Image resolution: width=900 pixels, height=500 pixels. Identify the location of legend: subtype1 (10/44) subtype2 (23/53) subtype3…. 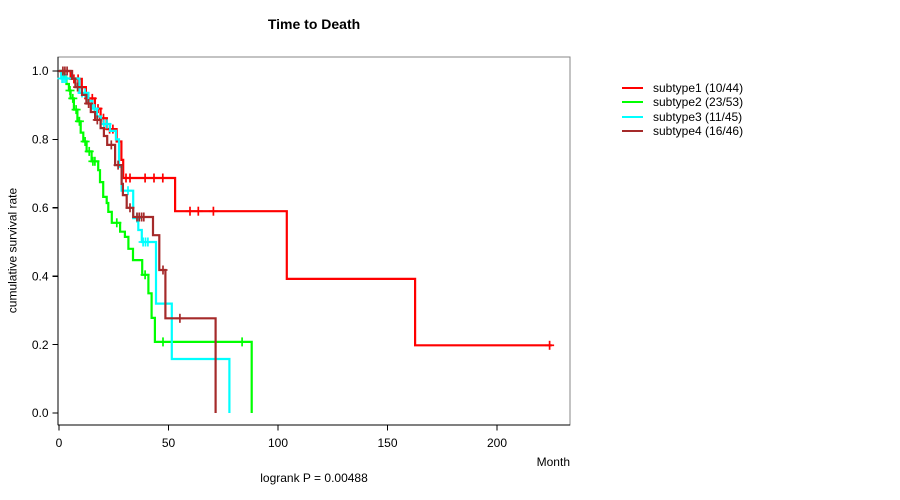
(682, 109).